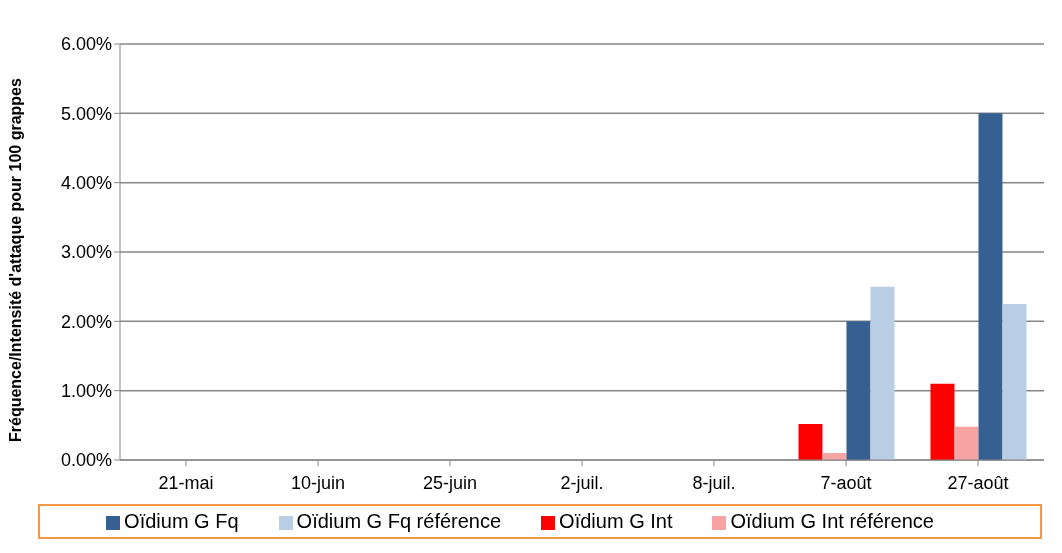 This screenshot has height=553, width=1062. Describe the element at coordinates (86, 321) in the screenshot. I see `y-tick-label: 2.00%` at that location.